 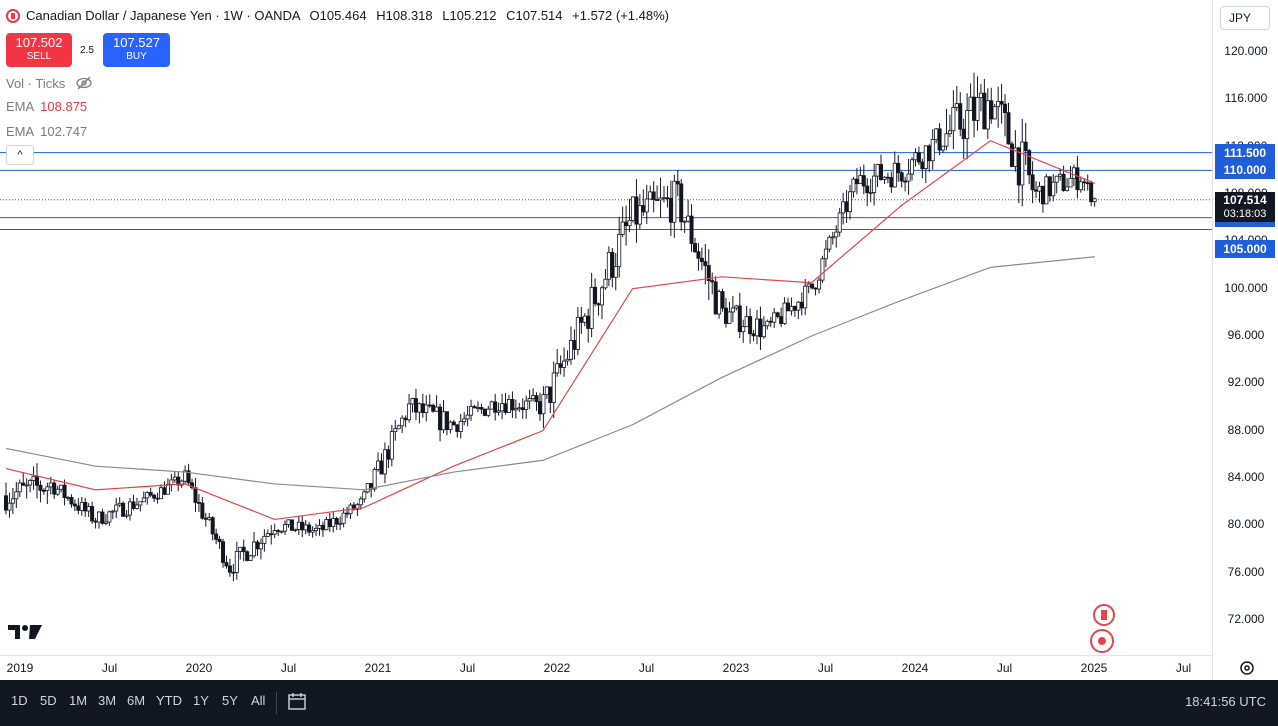 I want to click on range-button-1d: 1D, so click(x=19, y=700).